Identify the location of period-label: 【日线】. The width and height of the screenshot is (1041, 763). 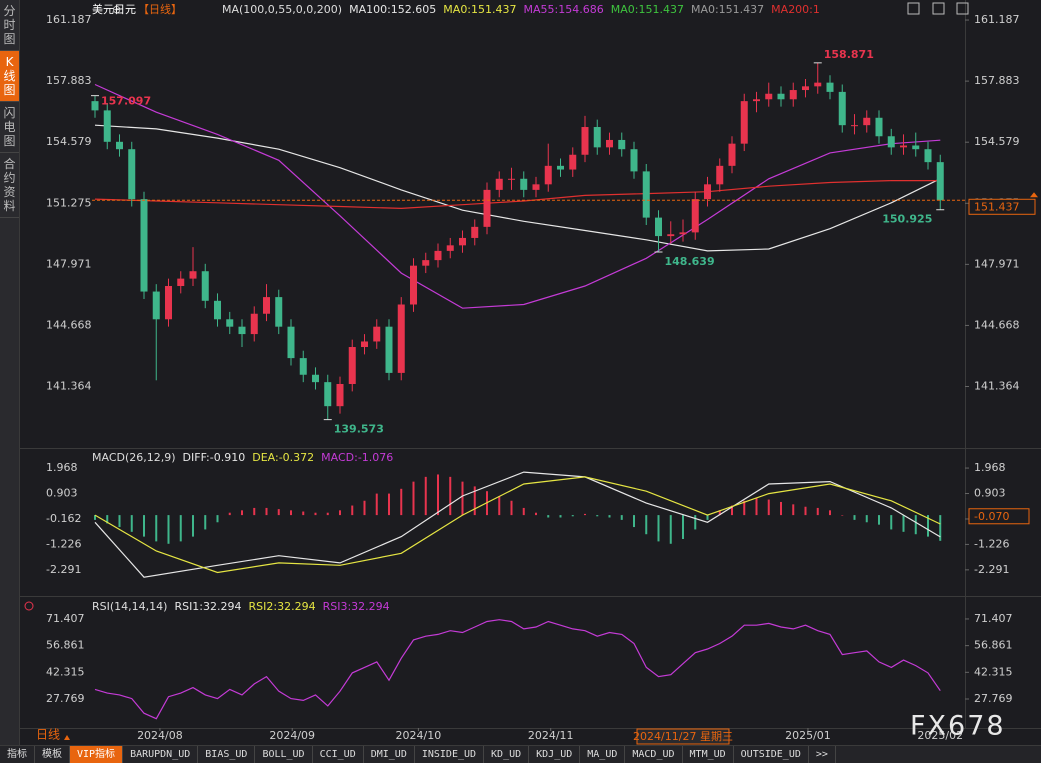
(160, 9).